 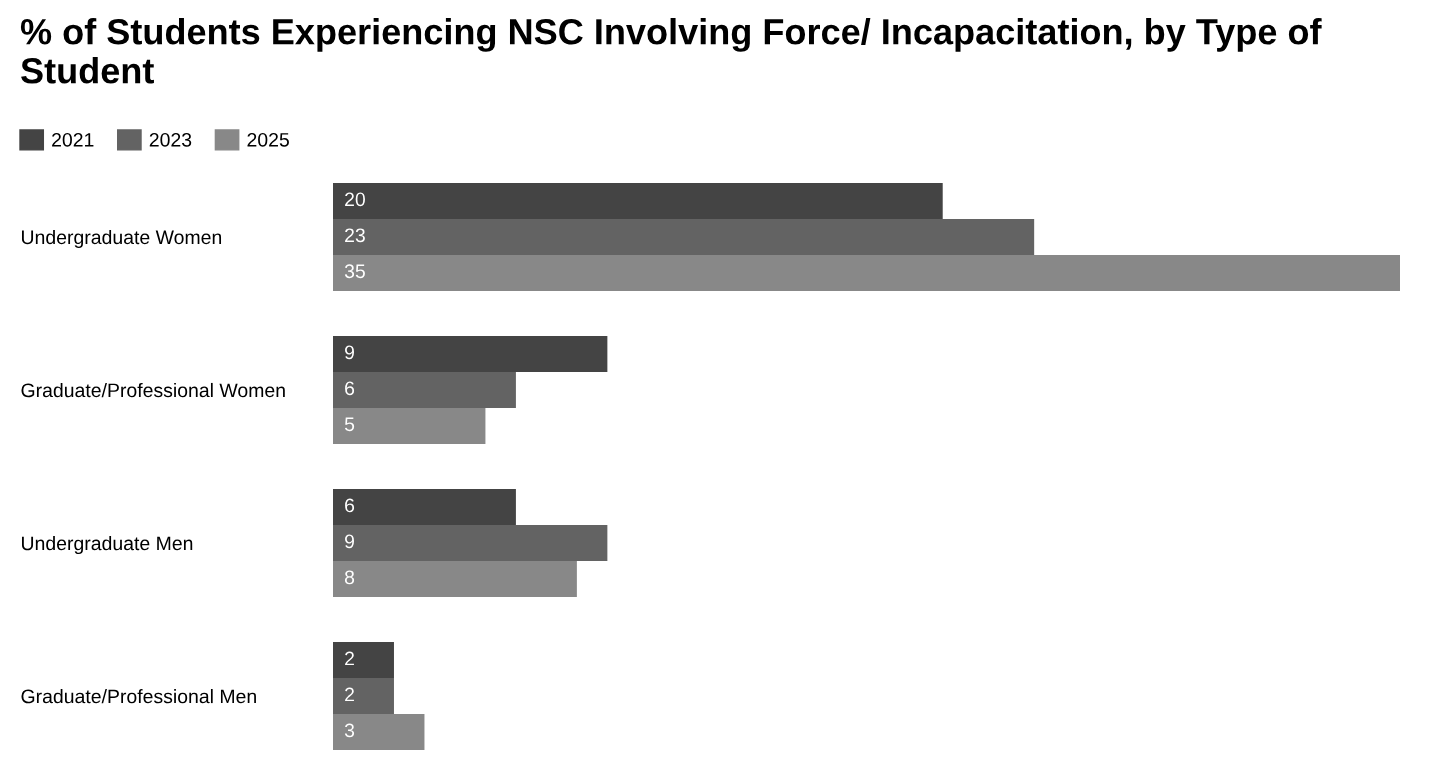 What do you see at coordinates (170, 139) in the screenshot?
I see `legend-label: 2023` at bounding box center [170, 139].